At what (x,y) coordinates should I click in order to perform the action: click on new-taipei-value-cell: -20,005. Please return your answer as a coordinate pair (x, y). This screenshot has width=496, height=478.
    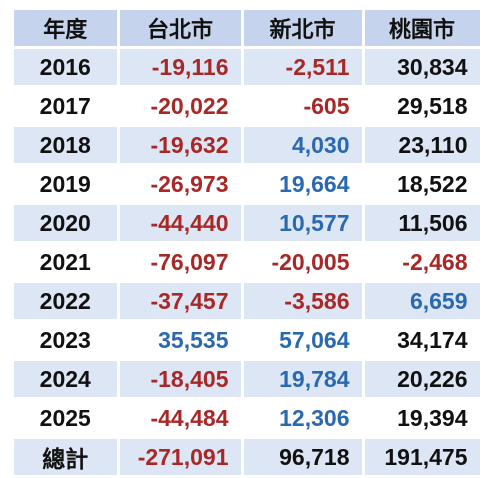
    Looking at the image, I should click on (303, 262).